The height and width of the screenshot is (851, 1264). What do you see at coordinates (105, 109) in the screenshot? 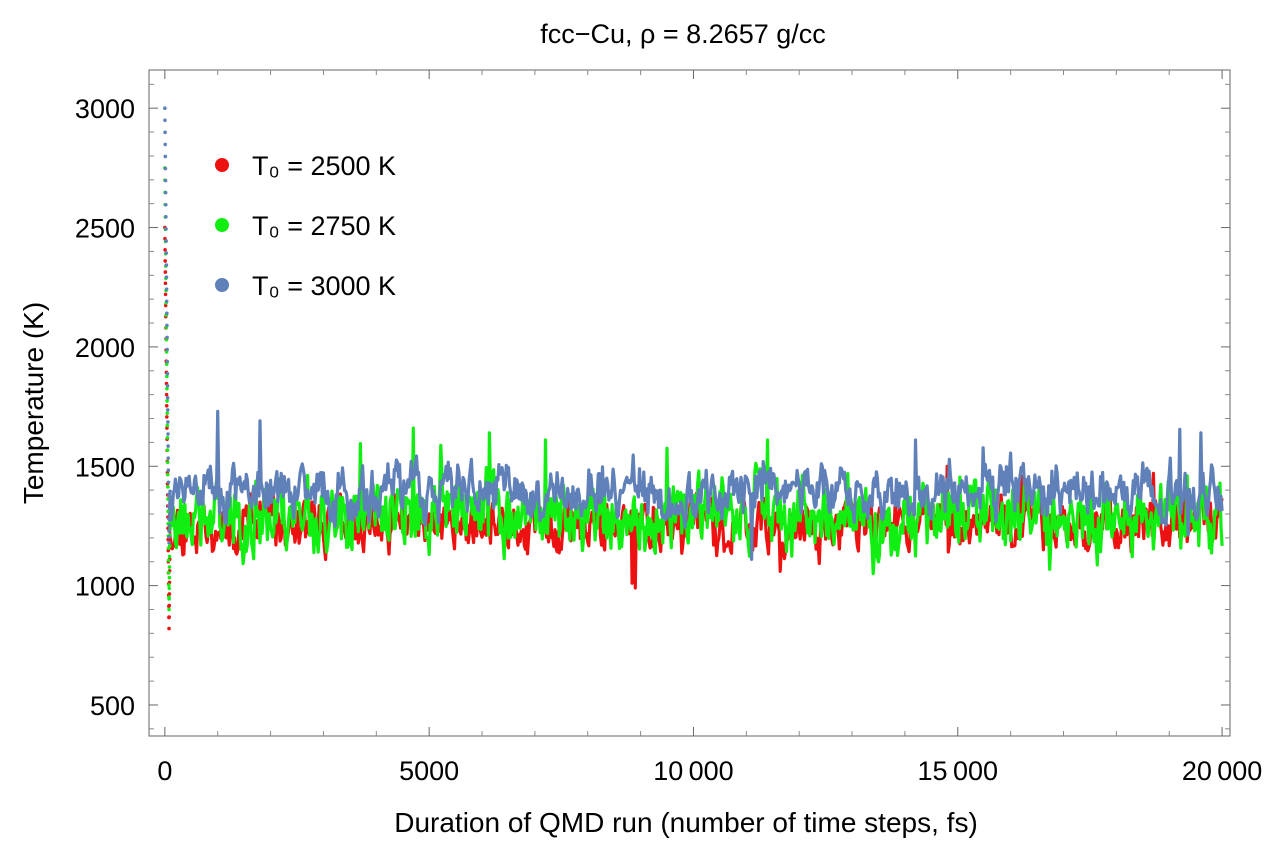
I see `y-tick-label: 3000` at bounding box center [105, 109].